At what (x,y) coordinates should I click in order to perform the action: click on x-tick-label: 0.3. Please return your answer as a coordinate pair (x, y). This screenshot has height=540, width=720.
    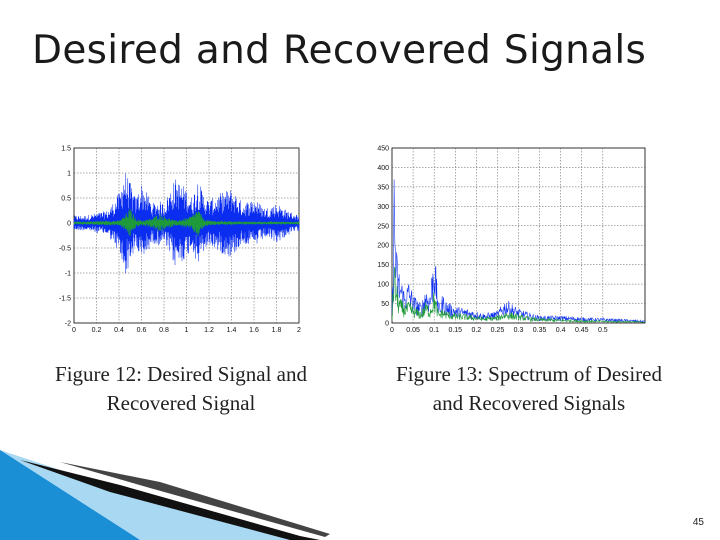
    Looking at the image, I should click on (519, 330).